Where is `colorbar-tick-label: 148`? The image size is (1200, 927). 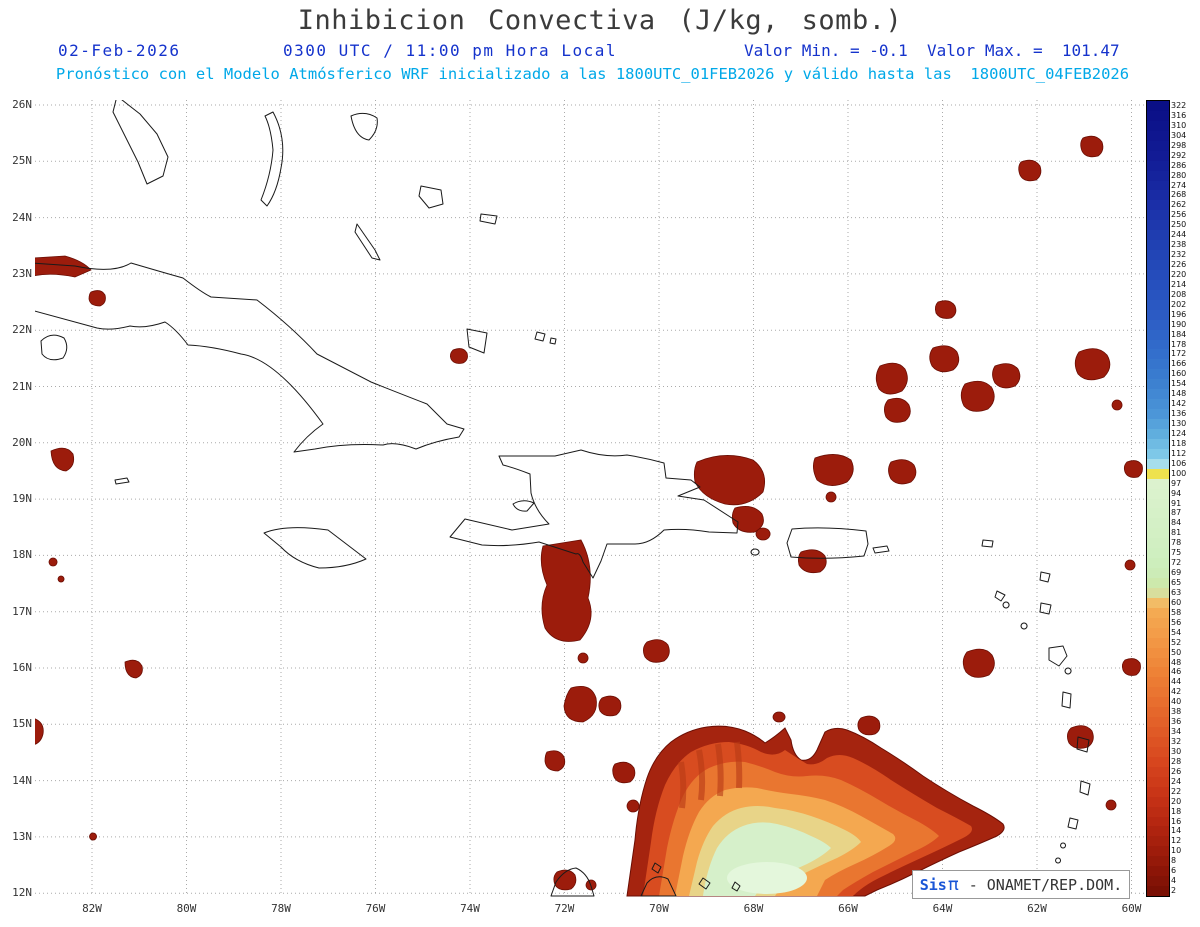
colorbar-tick-label: 148 is located at coordinates (1179, 394).